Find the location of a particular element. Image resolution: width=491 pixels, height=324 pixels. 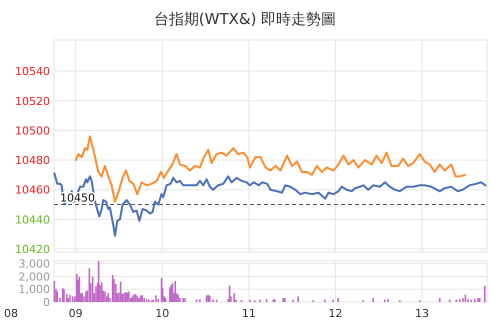

x-tick-label: 13 is located at coordinates (422, 313).